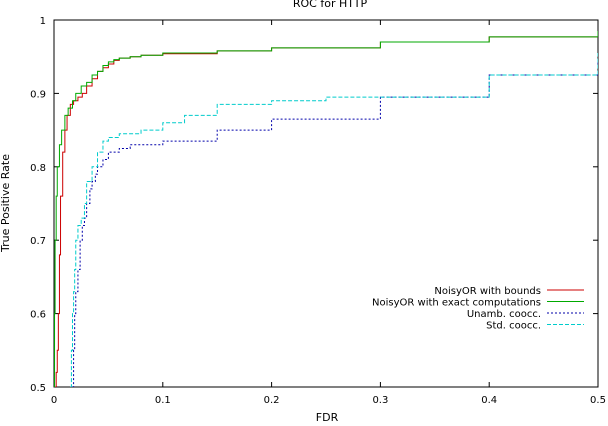  I want to click on x-tick-label: 0.1, so click(163, 400).